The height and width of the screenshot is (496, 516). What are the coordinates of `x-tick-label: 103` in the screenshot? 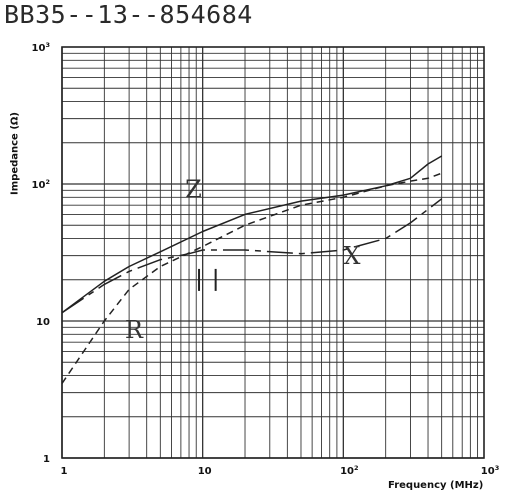 It's located at (490, 470).